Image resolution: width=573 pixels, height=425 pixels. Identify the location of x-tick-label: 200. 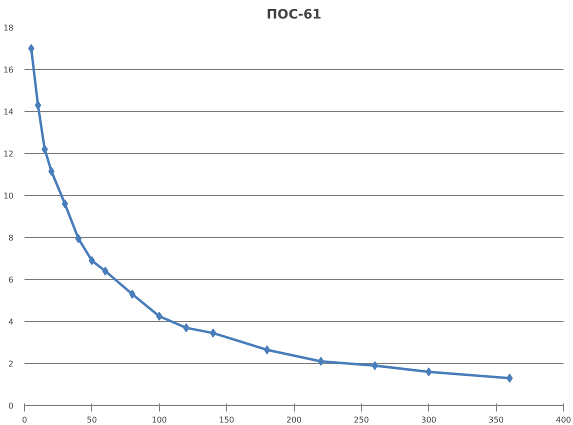
(294, 420).